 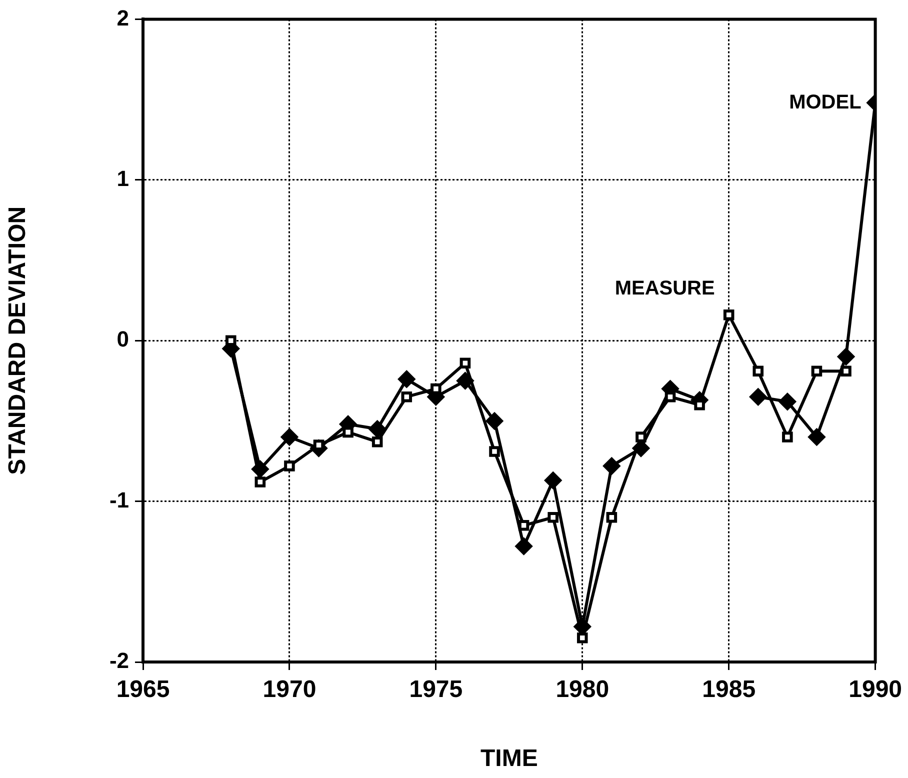 I want to click on x-tick-label: 1970, so click(x=289, y=690).